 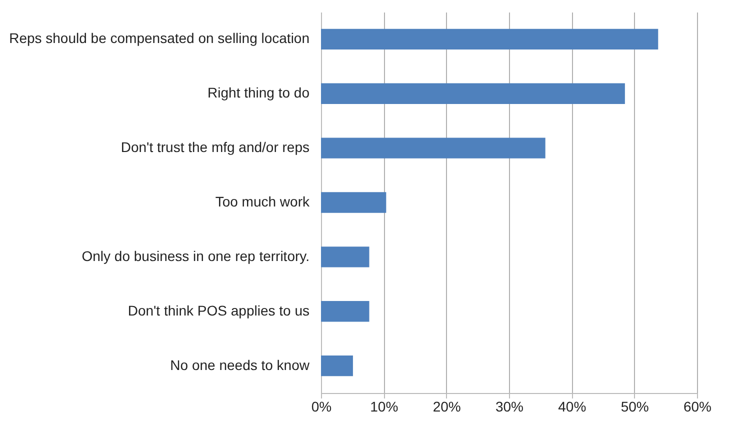 I want to click on x-tick-label: 20%, so click(x=446, y=406).